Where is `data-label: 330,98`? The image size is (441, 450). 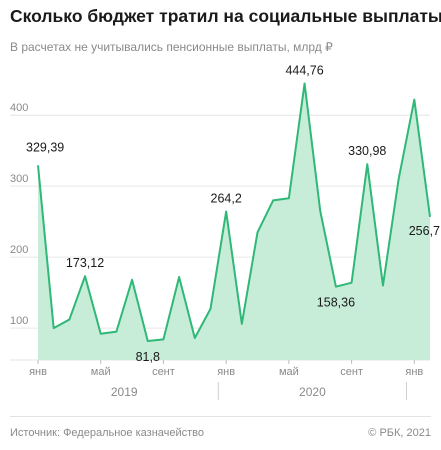
data-label: 330,98 is located at coordinates (367, 151).